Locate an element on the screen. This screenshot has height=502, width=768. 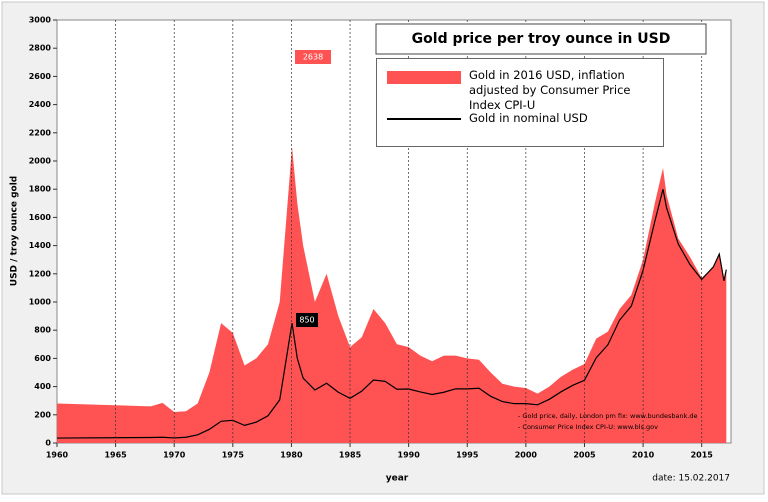
x-tick-label: 1995 is located at coordinates (467, 455).